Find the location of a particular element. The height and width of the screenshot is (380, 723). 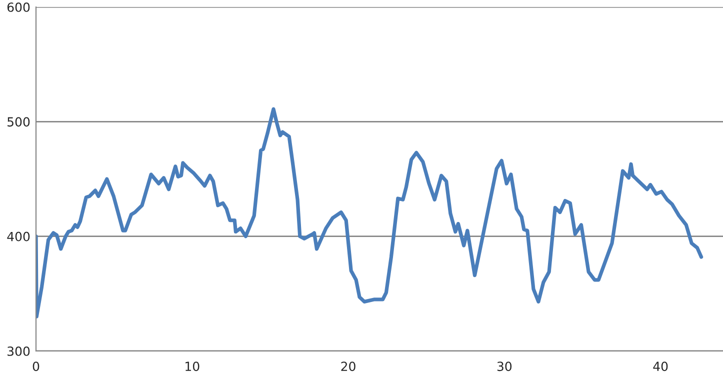

x-tick-label: 20 is located at coordinates (348, 367).